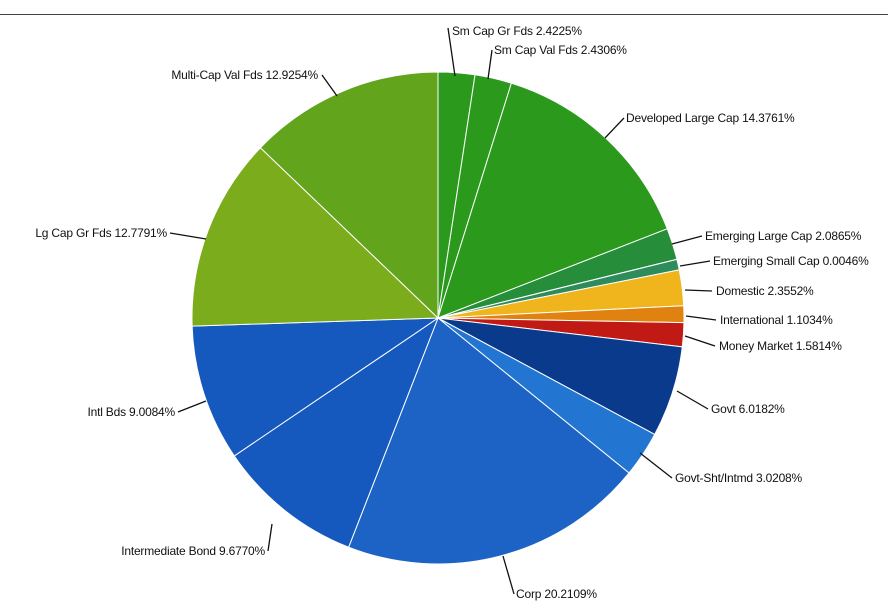 This screenshot has width=888, height=611. I want to click on slice-label: Developed Large Cap 14.3761%, so click(710, 118).